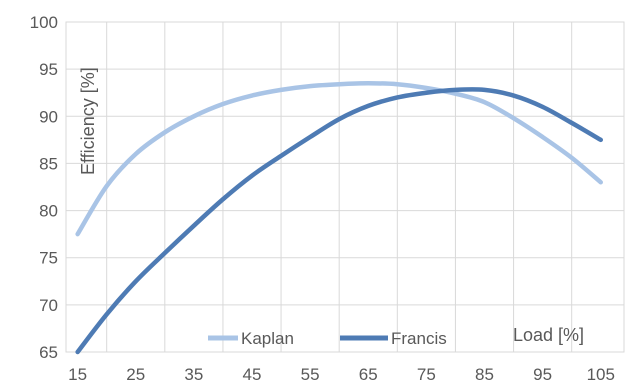  What do you see at coordinates (193, 374) in the screenshot?
I see `x-tick-label: 35` at bounding box center [193, 374].